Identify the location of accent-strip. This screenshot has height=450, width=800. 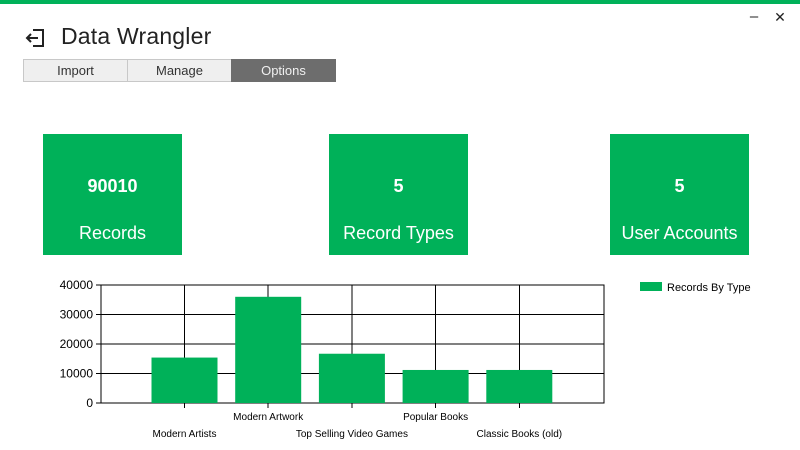
(400, 2).